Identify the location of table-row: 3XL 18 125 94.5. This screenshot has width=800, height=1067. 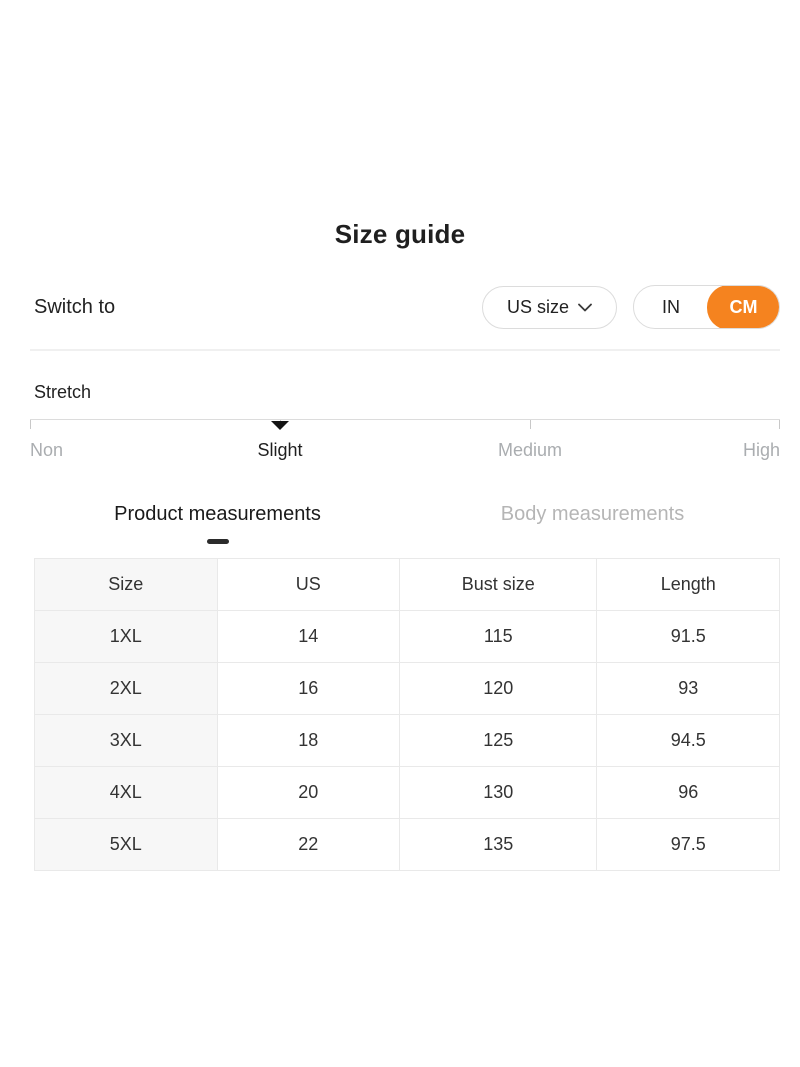
(407, 740).